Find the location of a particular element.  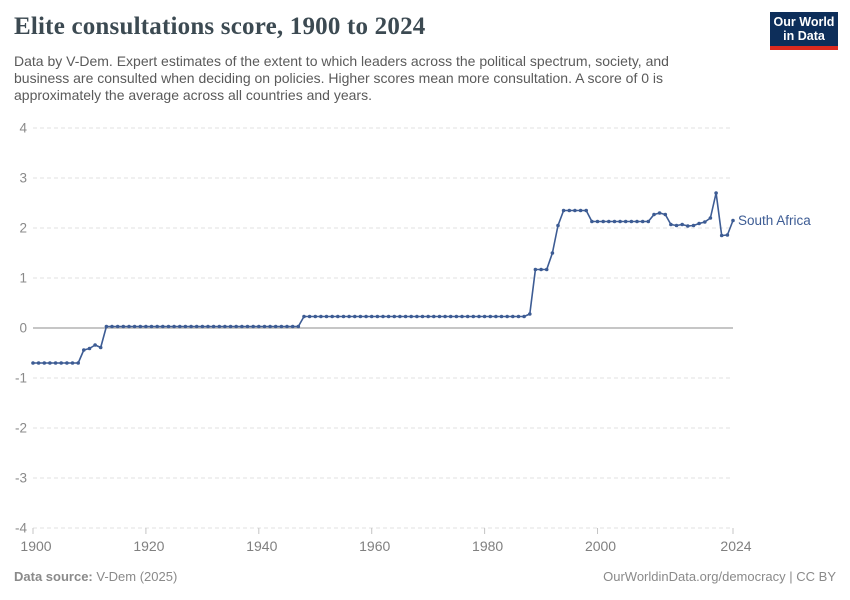

owid-logo: Our World in Data is located at coordinates (804, 31).